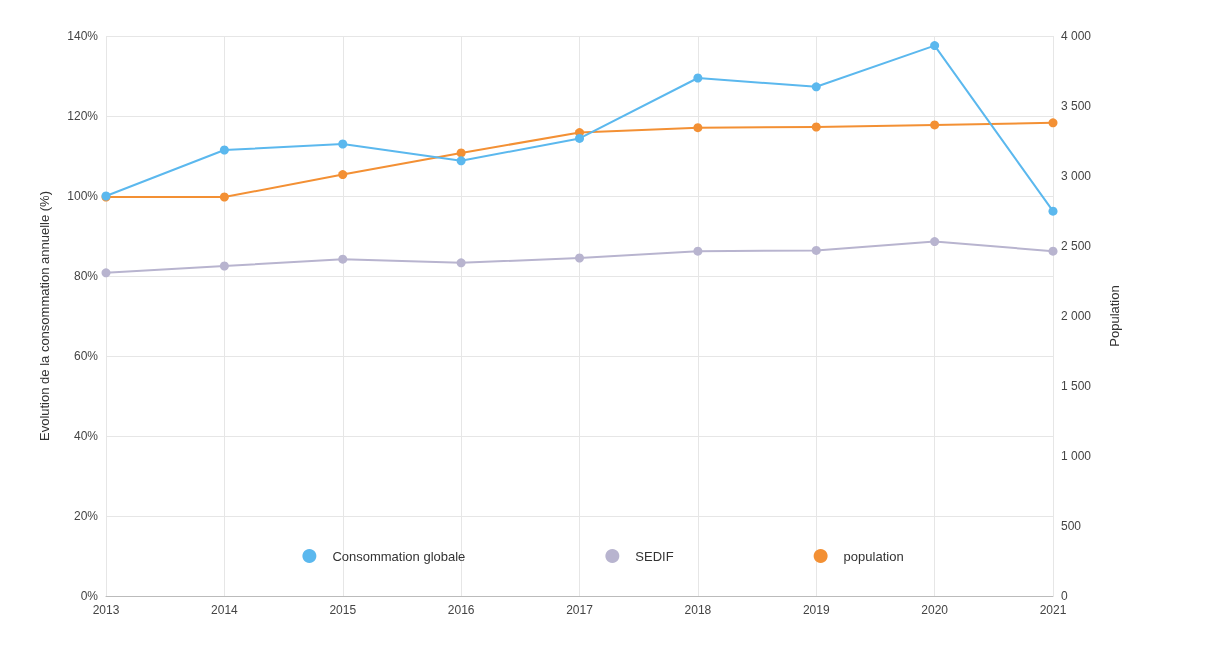  I want to click on x-tick-label: 2018, so click(698, 610).